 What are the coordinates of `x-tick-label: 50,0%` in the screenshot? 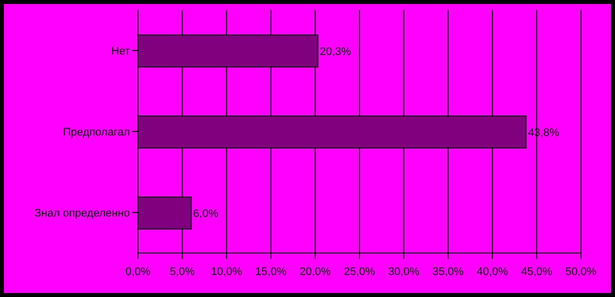 It's located at (581, 272).